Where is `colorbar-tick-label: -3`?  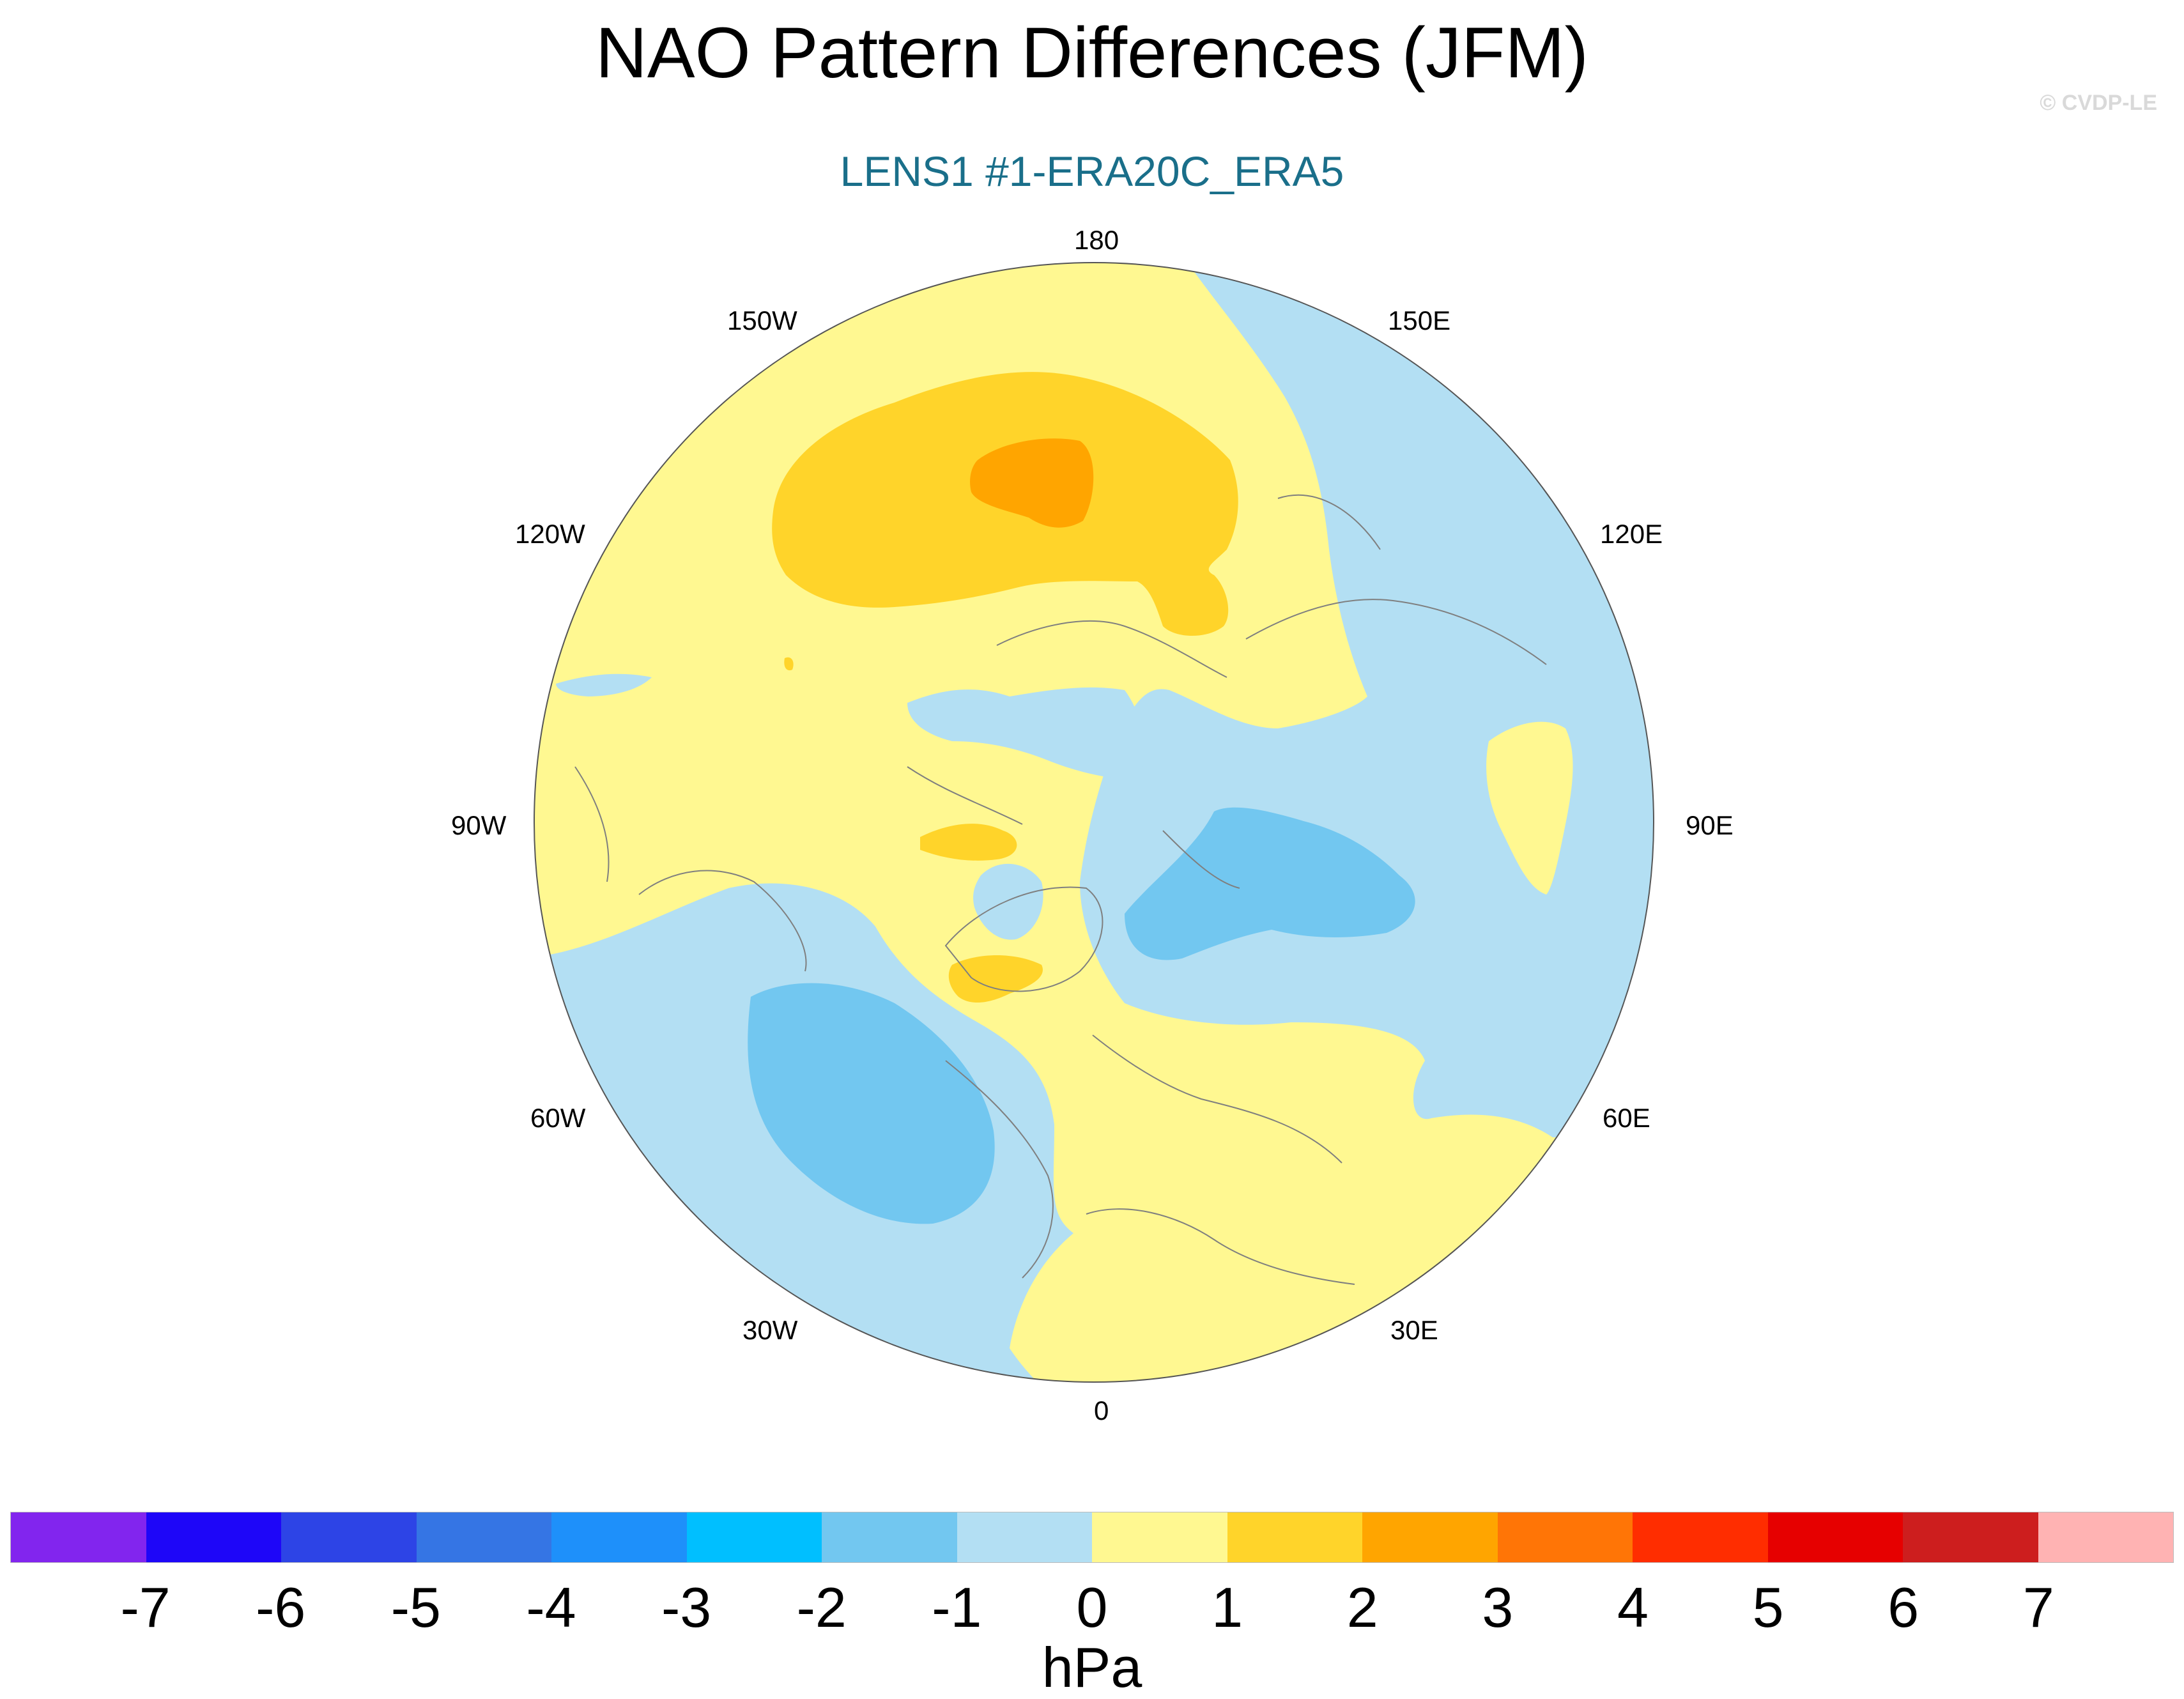
colorbar-tick-label: -3 is located at coordinates (686, 1607).